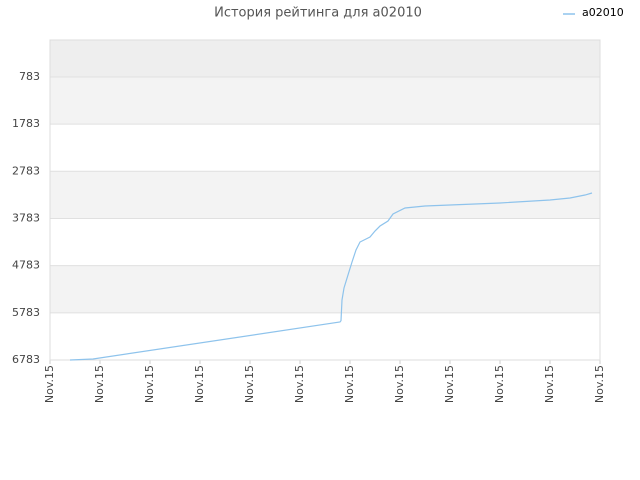 This screenshot has height=480, width=640. I want to click on y-tick-label: 4783, so click(26, 265).